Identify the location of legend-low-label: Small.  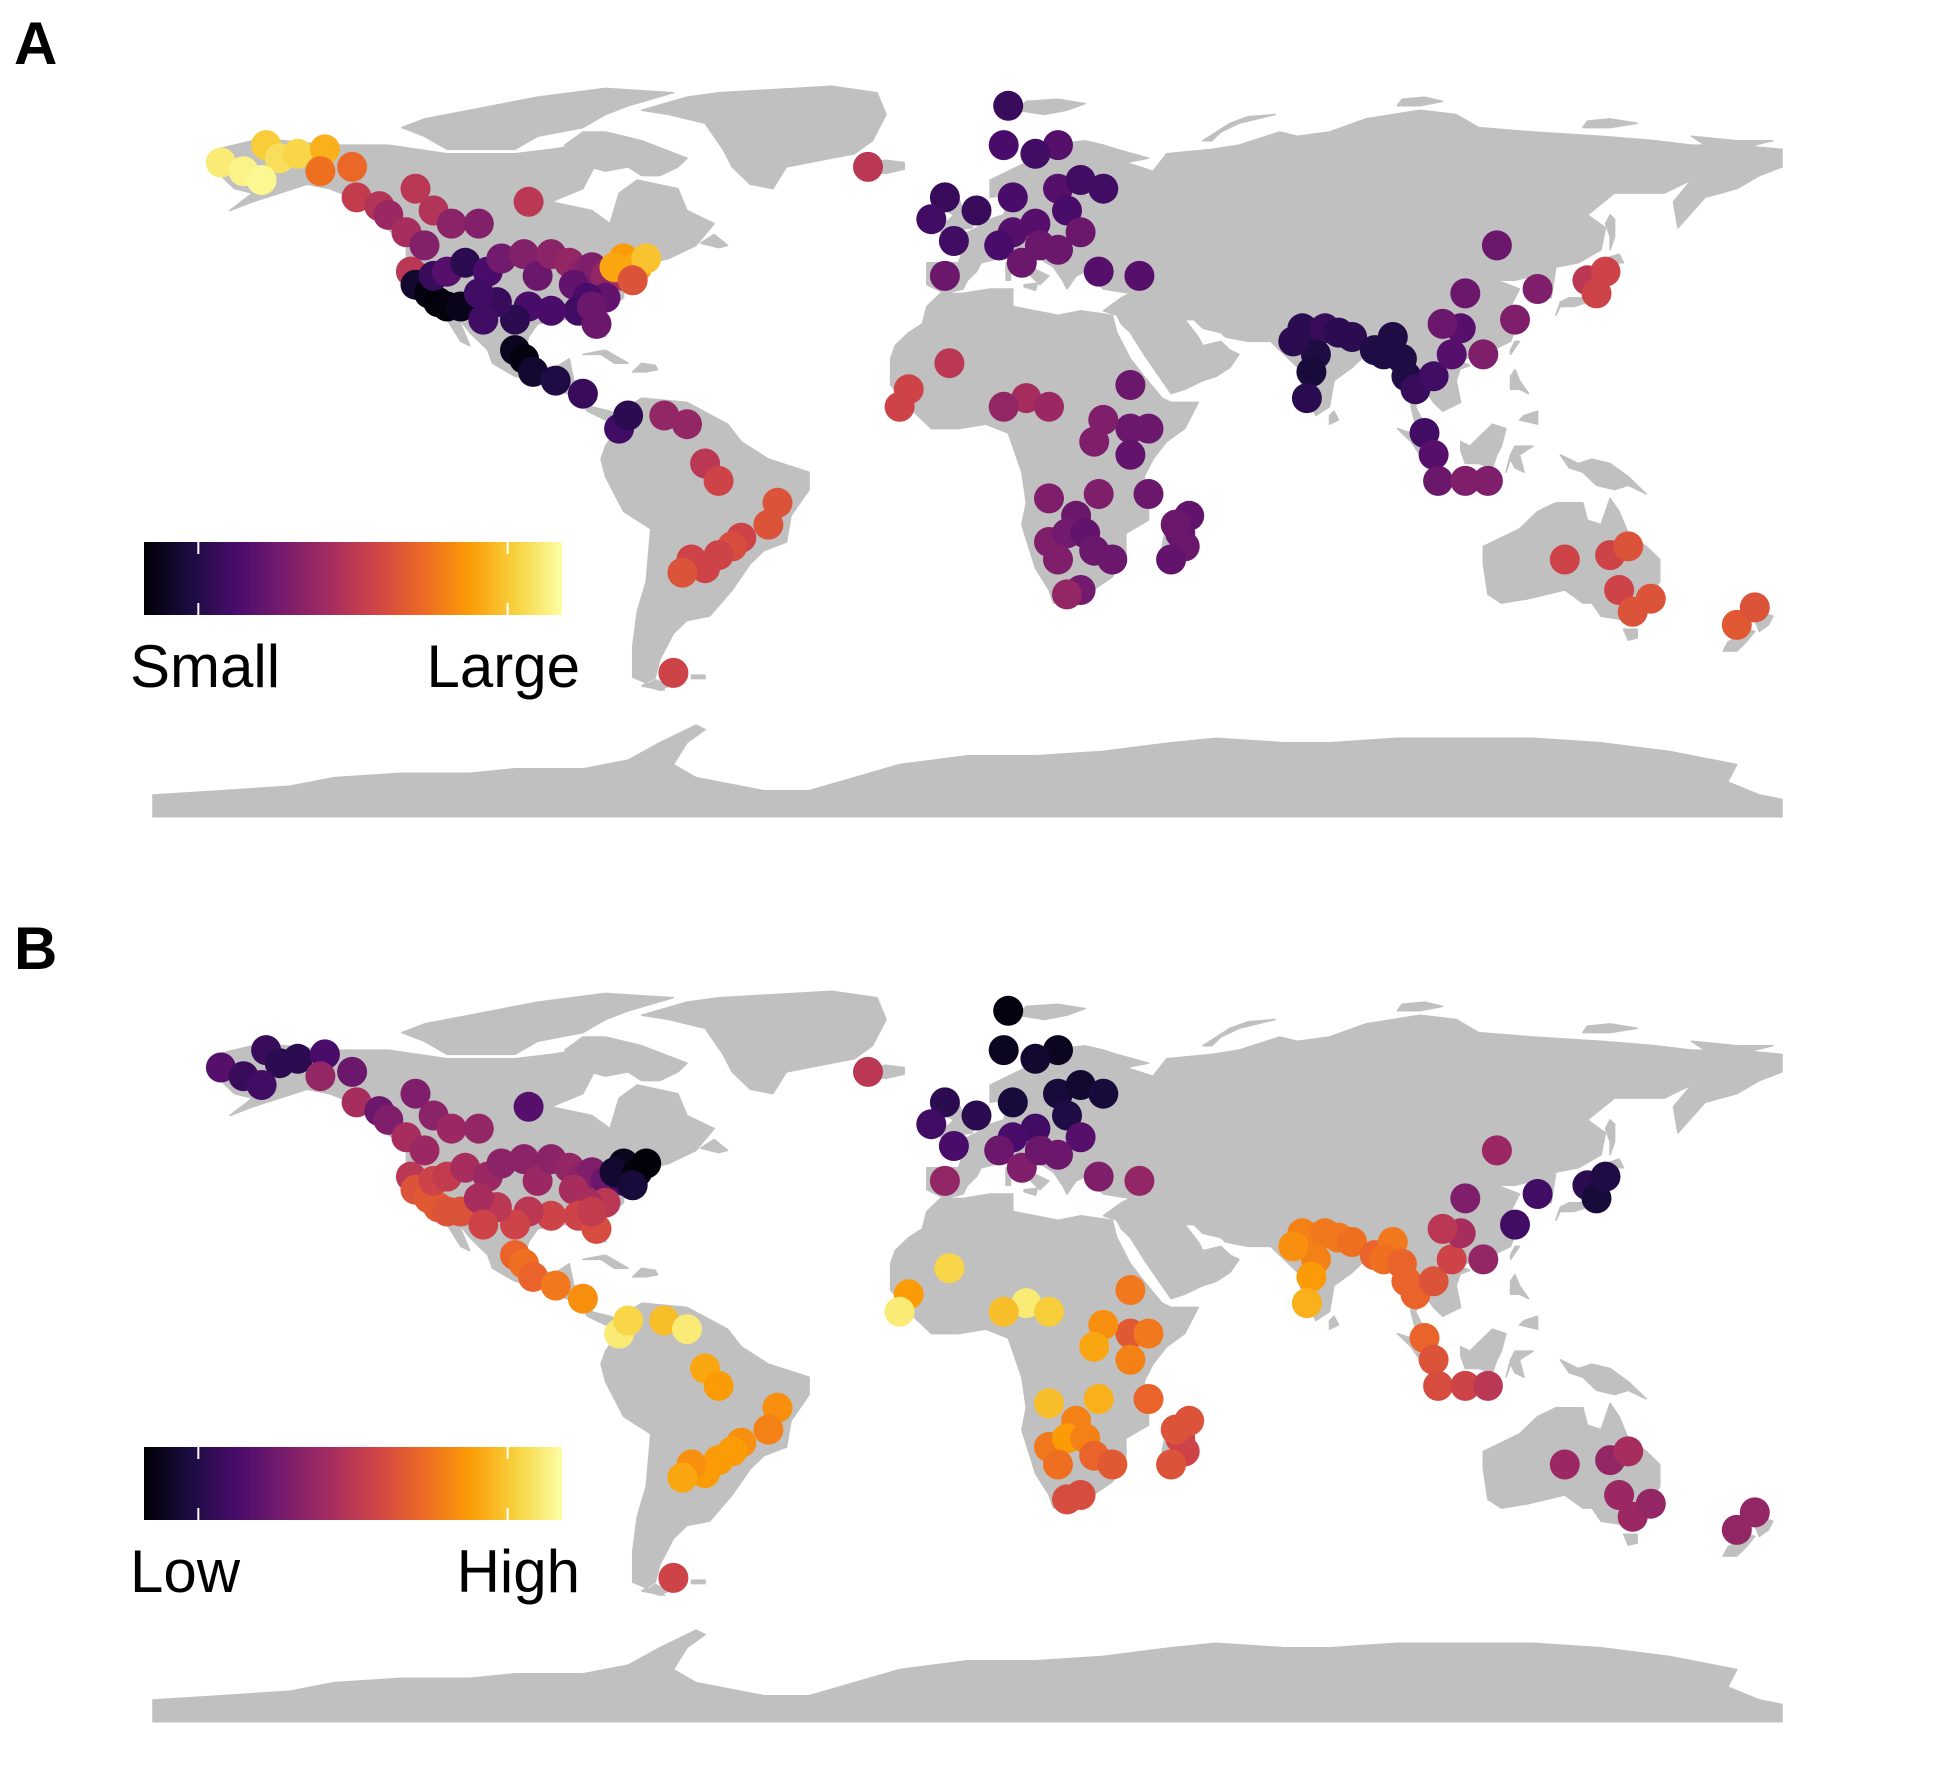
(205, 666).